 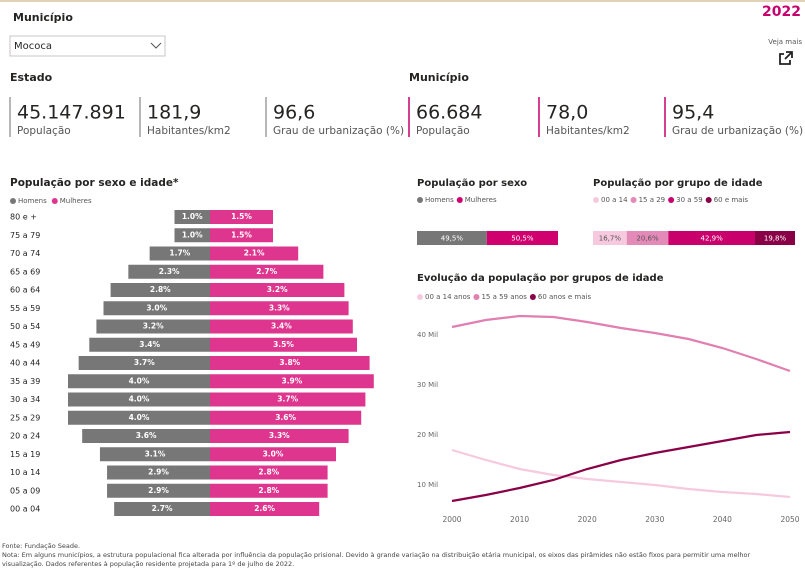 What do you see at coordinates (472, 183) in the screenshot?
I see `chart-title: População por sexo` at bounding box center [472, 183].